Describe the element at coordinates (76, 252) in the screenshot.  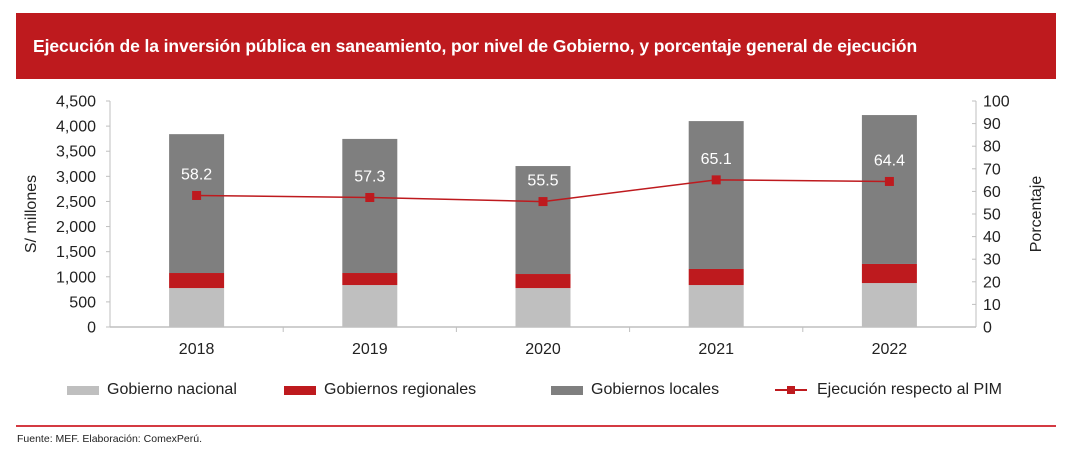
I see `left-tick-label: 1,500` at that location.